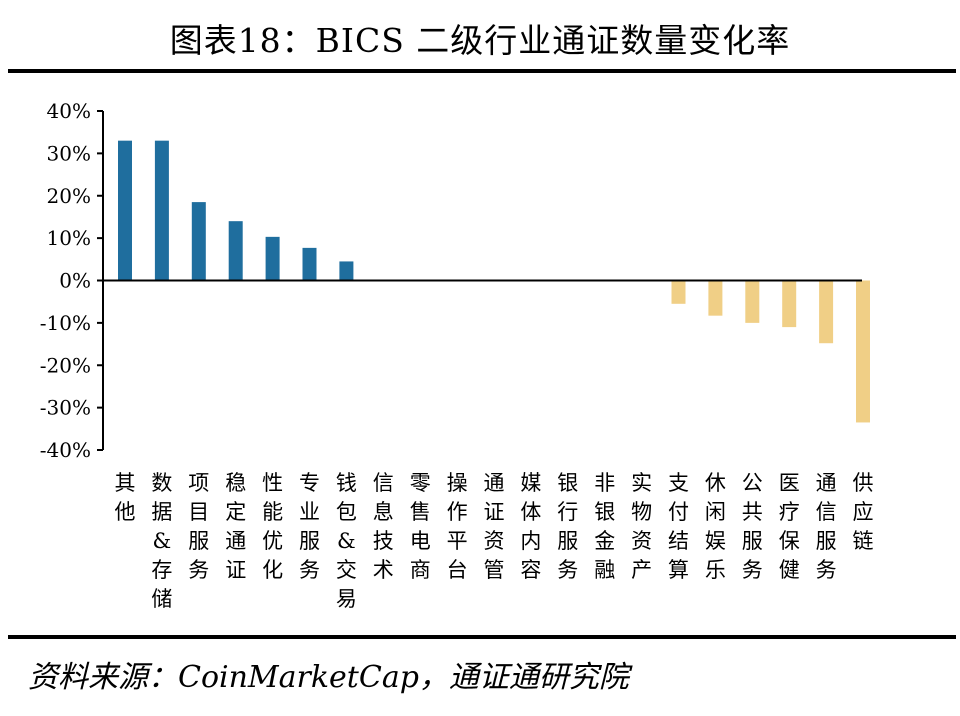 The width and height of the screenshot is (960, 716). I want to click on x-tick-label: 通证资管, so click(494, 526).